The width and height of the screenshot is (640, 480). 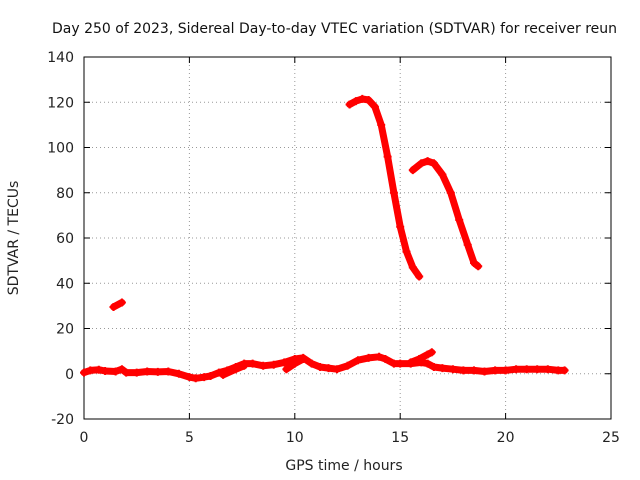 I want to click on x-tick-label: 0, so click(x=84, y=438).